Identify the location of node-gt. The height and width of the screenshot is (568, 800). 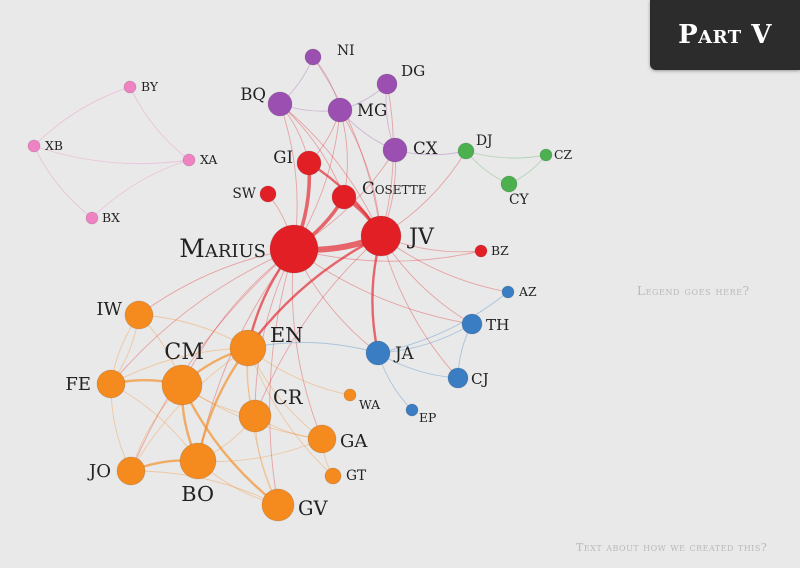
(333, 476).